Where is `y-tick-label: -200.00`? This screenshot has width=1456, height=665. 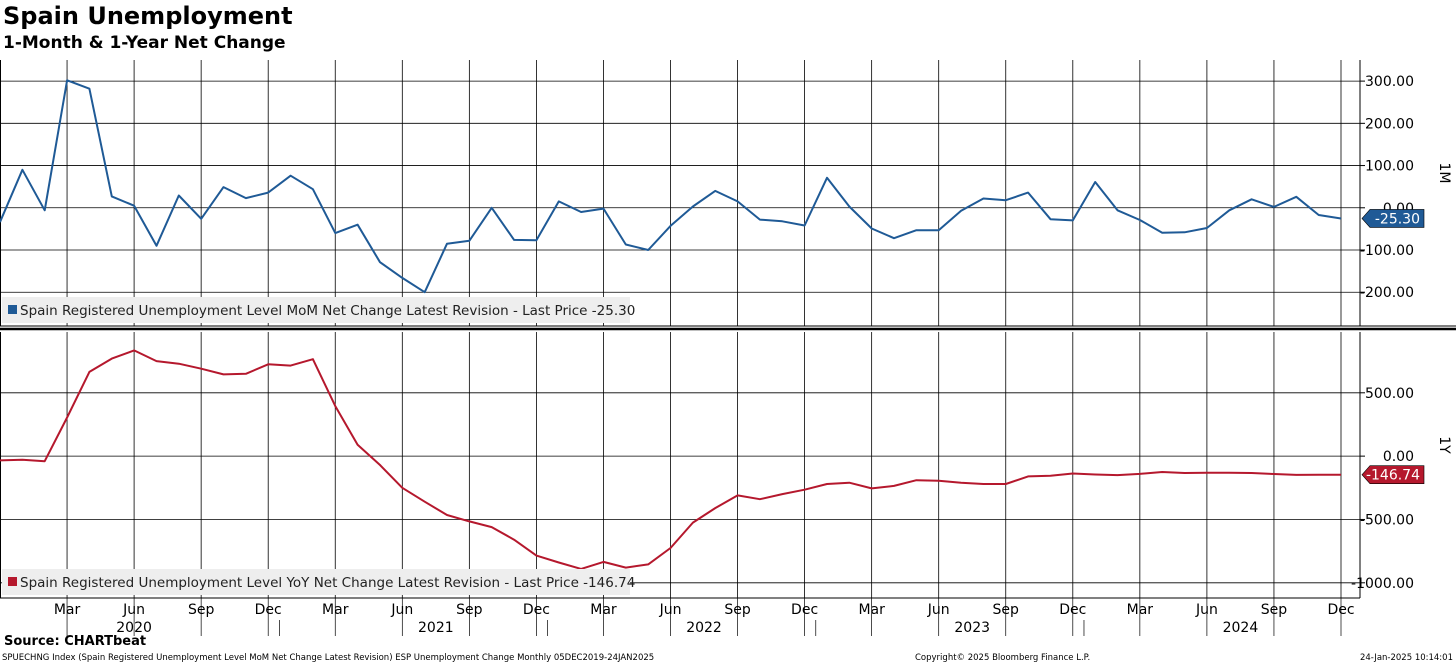 y-tick-label: -200.00 is located at coordinates (1387, 293).